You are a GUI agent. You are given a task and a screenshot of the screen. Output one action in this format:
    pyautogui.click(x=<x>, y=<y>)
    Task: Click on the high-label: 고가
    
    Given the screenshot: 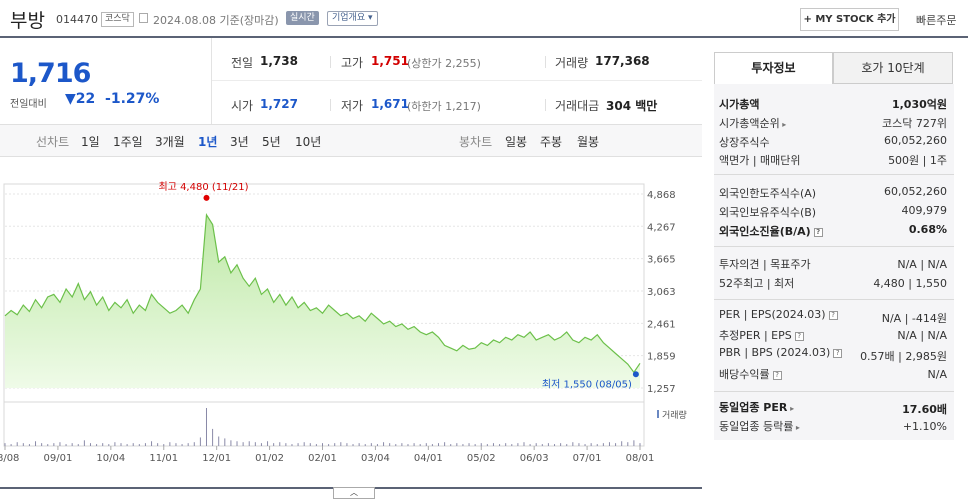 What is the action you would take?
    pyautogui.click(x=352, y=63)
    